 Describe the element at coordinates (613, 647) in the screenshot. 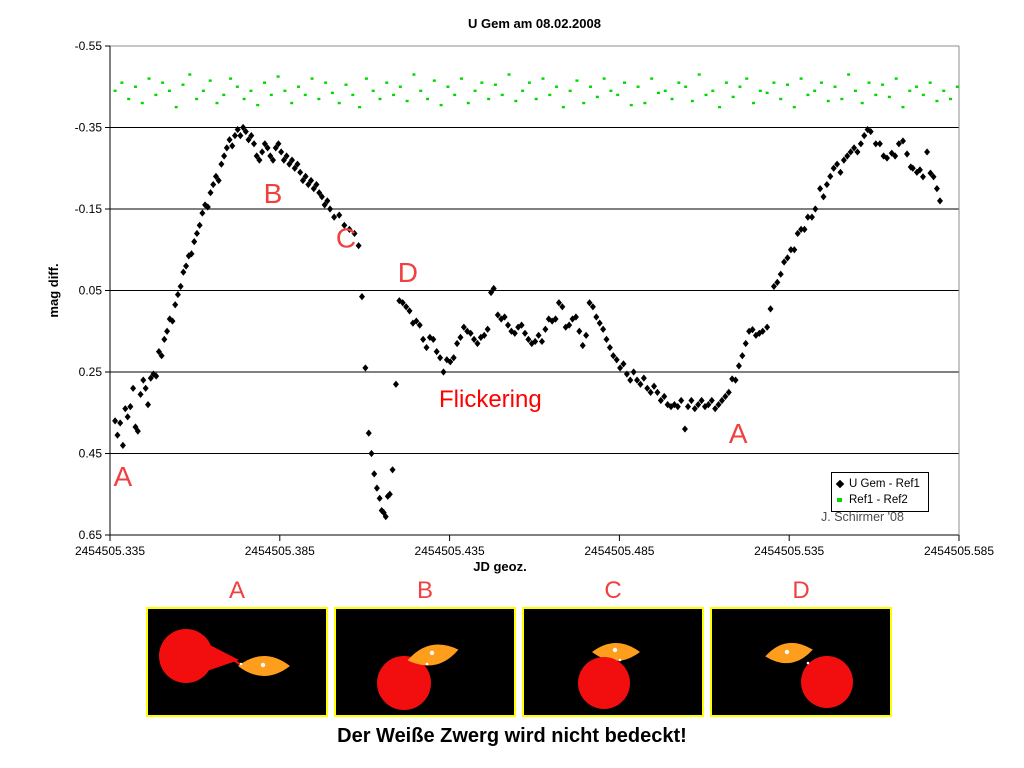

I see `phase-panel-c: C` at that location.